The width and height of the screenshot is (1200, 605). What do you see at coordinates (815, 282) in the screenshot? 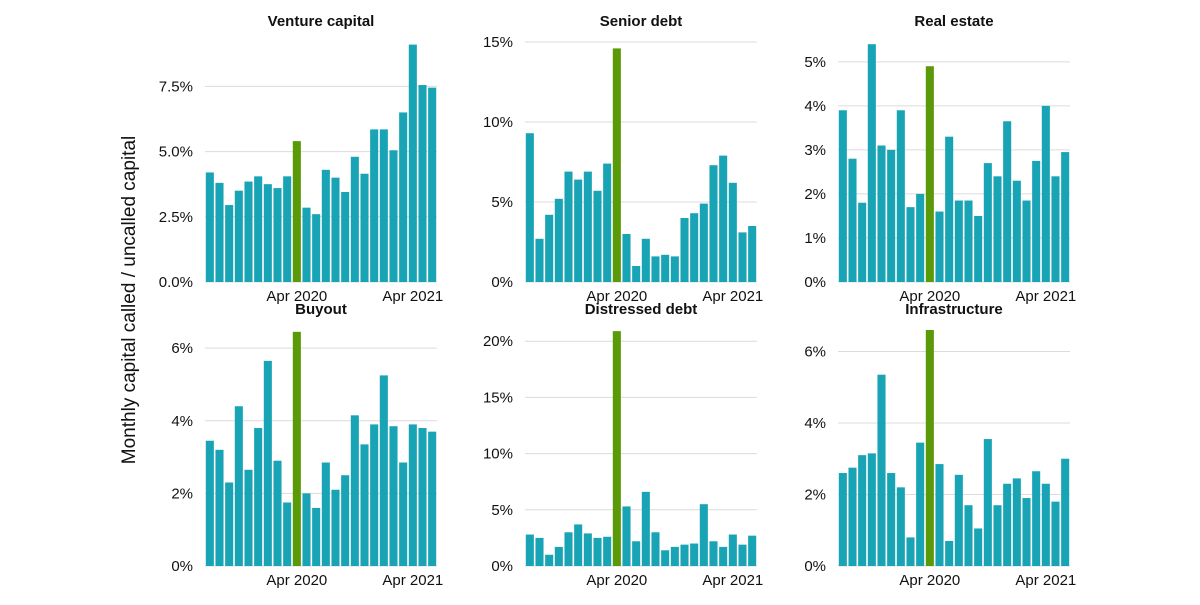
I see `y-tick-label: 0%` at bounding box center [815, 282].